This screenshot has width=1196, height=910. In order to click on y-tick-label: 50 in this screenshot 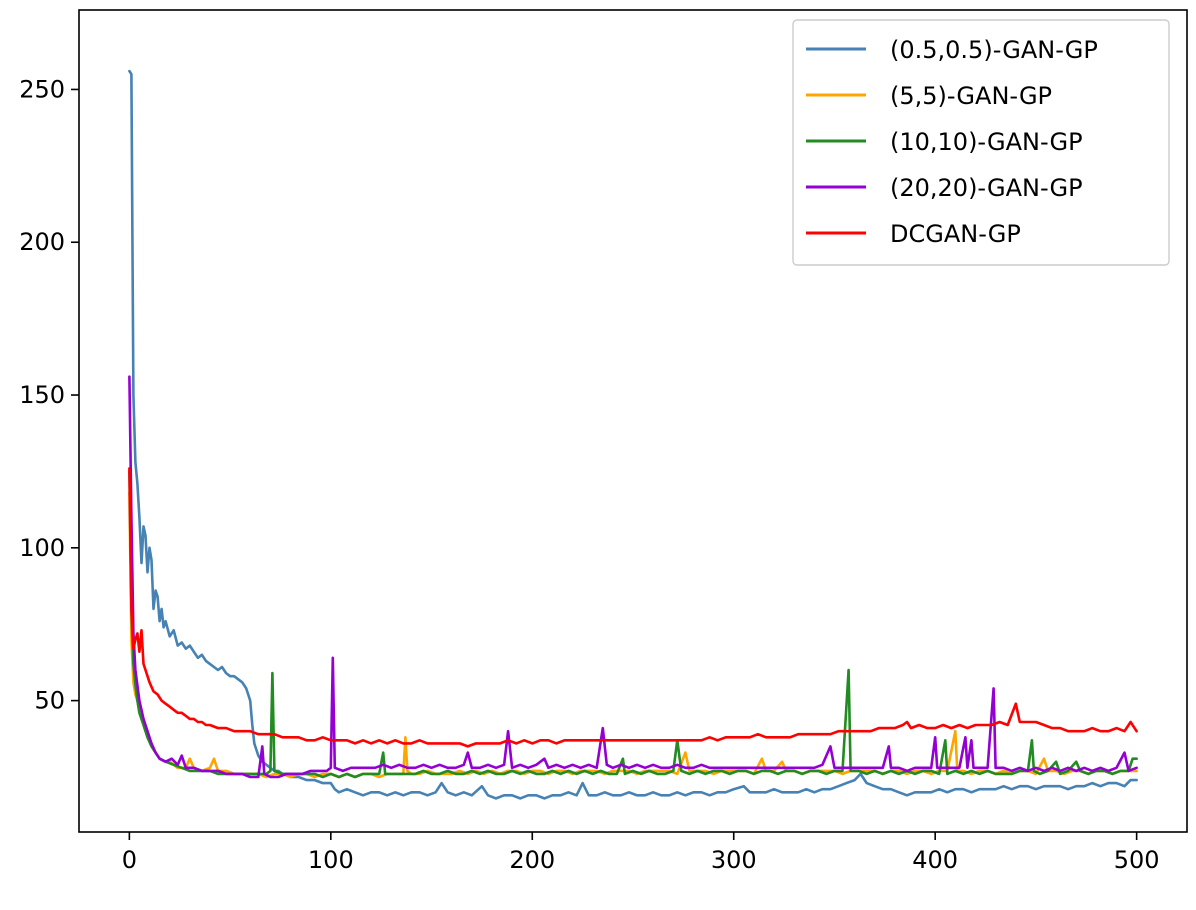, I will do `click(49, 701)`.